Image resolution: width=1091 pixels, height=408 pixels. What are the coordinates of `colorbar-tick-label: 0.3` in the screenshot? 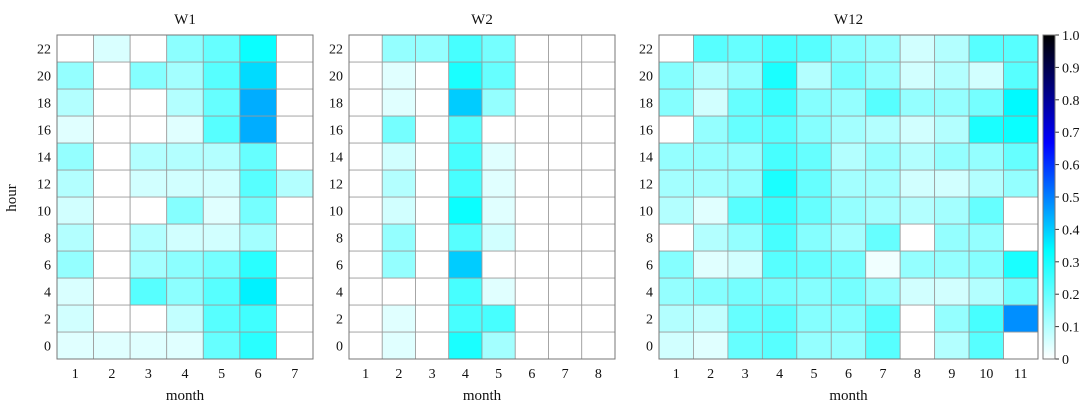 It's located at (1071, 263).